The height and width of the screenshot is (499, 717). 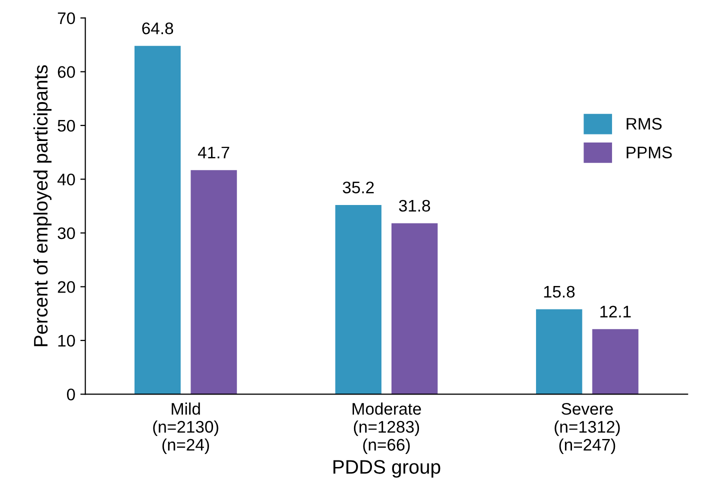 I want to click on legend-label: RMS, so click(x=644, y=124).